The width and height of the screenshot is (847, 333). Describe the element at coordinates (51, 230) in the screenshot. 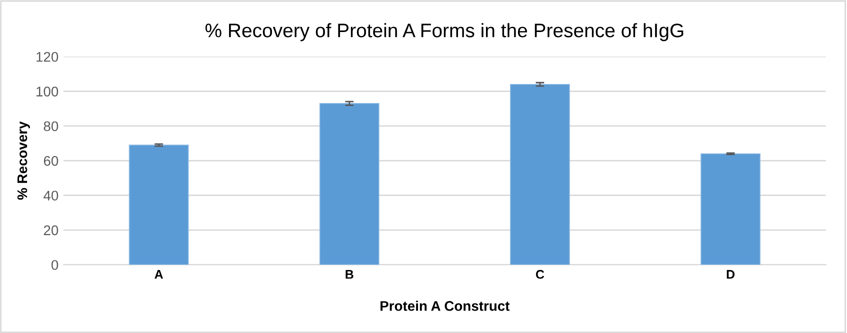

I see `y-tick-label: 20` at that location.